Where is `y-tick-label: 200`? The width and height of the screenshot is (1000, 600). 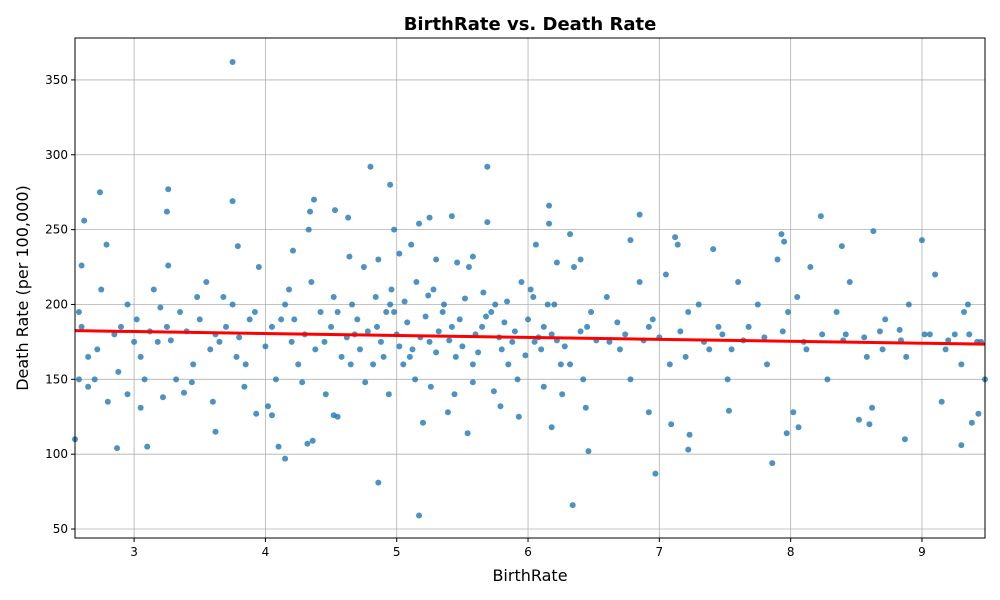 y-tick-label: 200 is located at coordinates (56, 304).